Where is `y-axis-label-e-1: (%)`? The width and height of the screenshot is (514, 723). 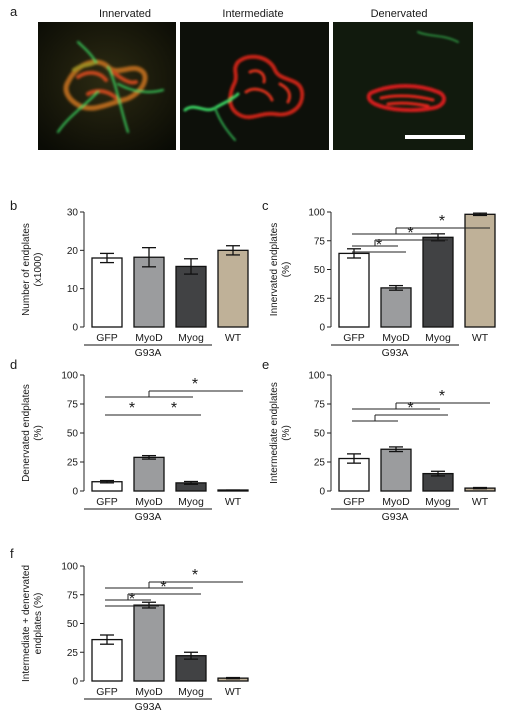
y-axis-label-e-1: (%) is located at coordinates (286, 433).